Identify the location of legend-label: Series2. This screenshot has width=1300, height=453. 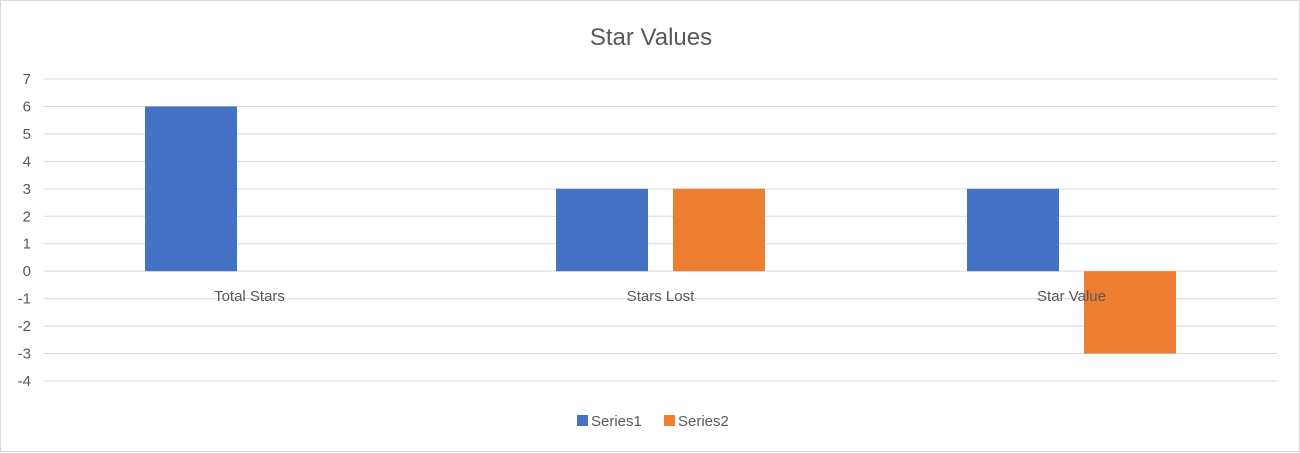
(703, 421).